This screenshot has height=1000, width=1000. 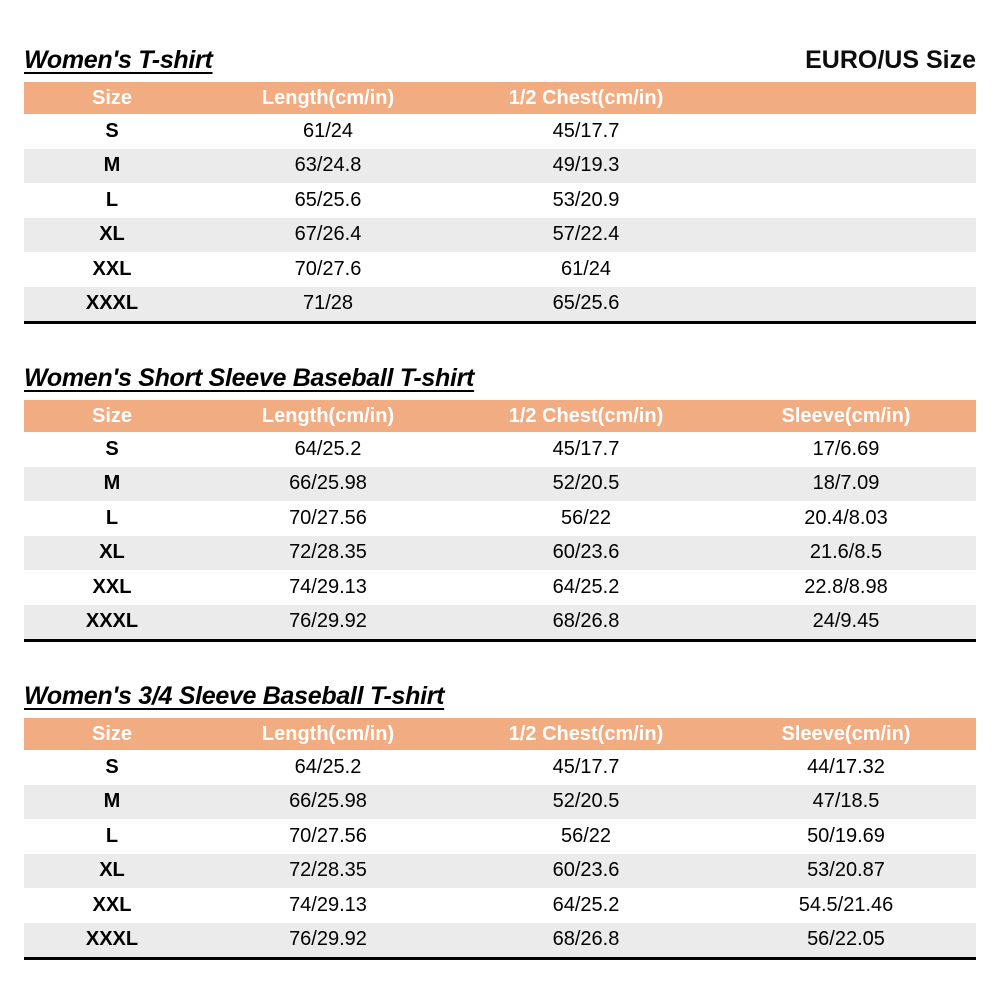 What do you see at coordinates (586, 303) in the screenshot?
I see `chest-cell: 65/25.6` at bounding box center [586, 303].